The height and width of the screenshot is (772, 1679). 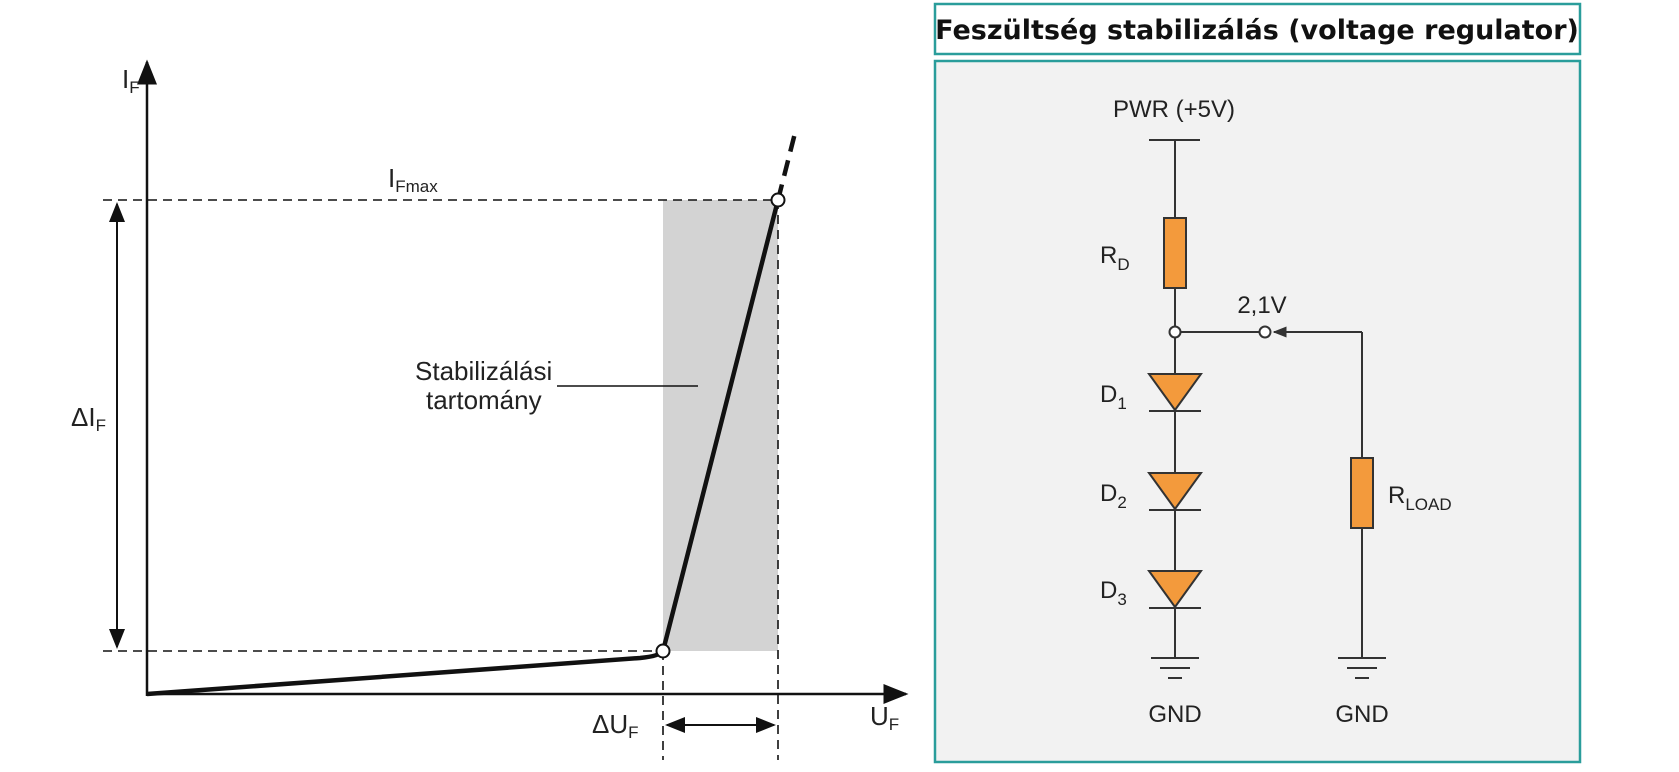 I want to click on rload-label: RLOAD, so click(x=1420, y=498).